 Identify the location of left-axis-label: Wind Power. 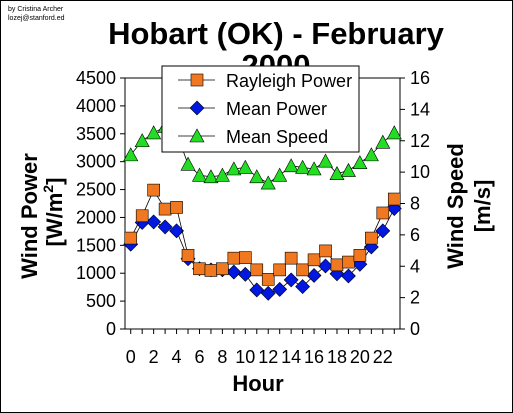
(29, 216).